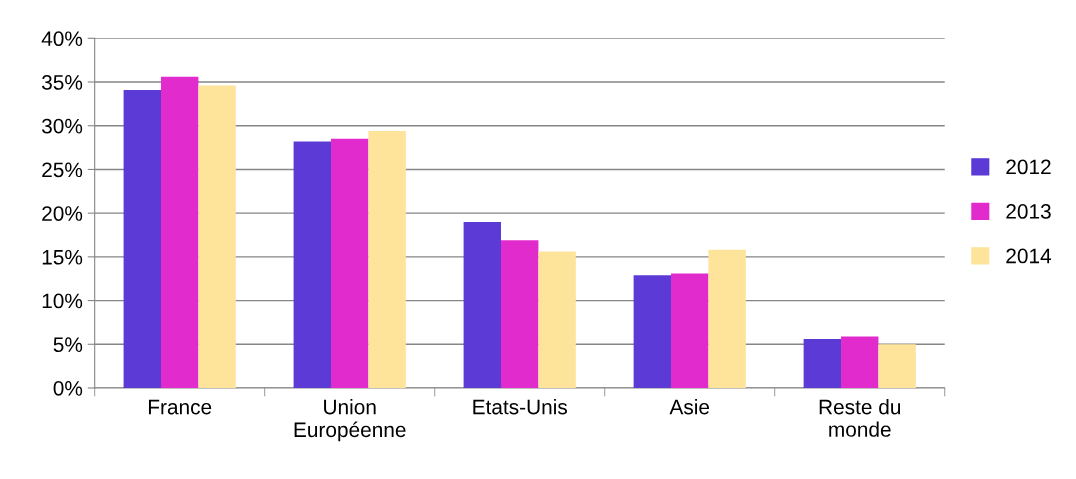  What do you see at coordinates (62, 170) in the screenshot?
I see `y-tick-label: 25%` at bounding box center [62, 170].